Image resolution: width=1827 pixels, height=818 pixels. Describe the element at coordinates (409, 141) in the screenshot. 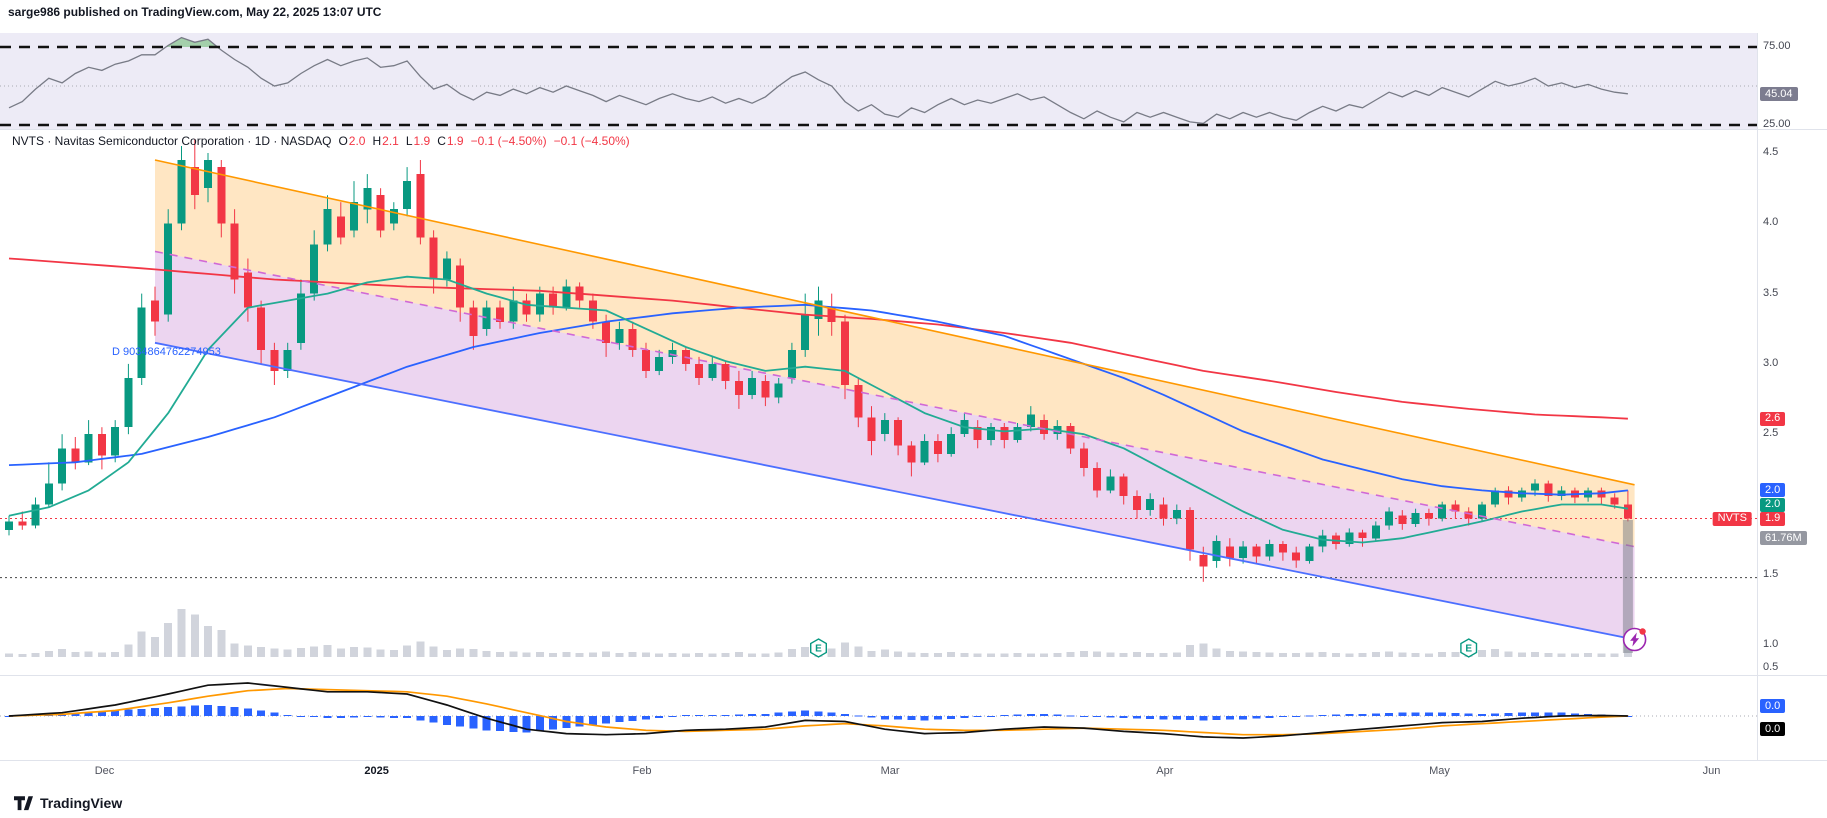

I see `low-label: L` at that location.